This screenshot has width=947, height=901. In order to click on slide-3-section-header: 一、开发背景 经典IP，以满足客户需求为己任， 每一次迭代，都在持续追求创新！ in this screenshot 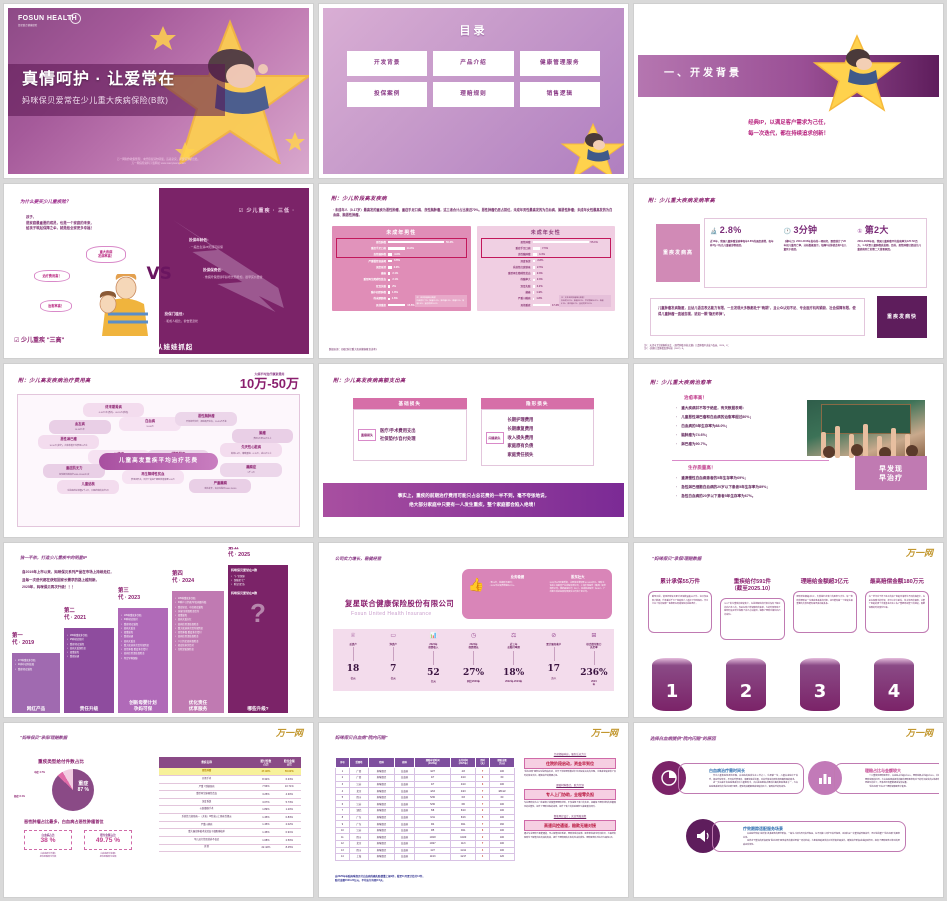, I will do `click(788, 91)`.